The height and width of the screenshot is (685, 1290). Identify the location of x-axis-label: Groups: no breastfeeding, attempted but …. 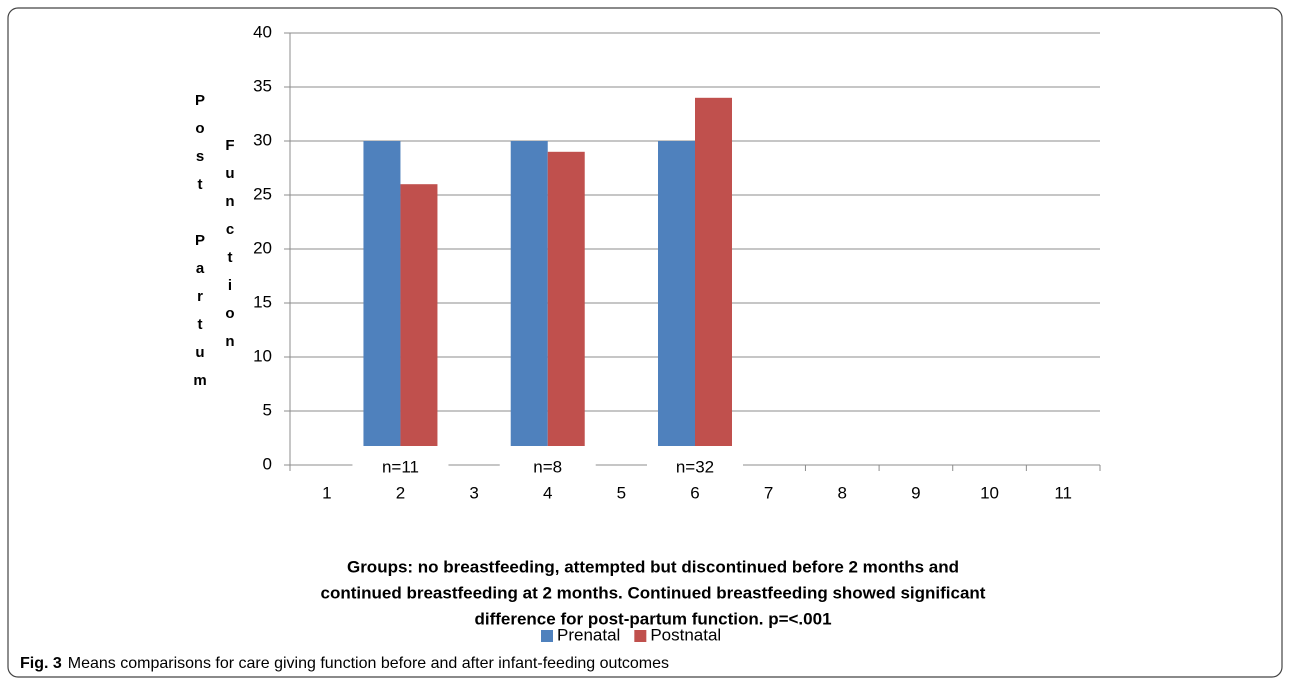
(653, 566).